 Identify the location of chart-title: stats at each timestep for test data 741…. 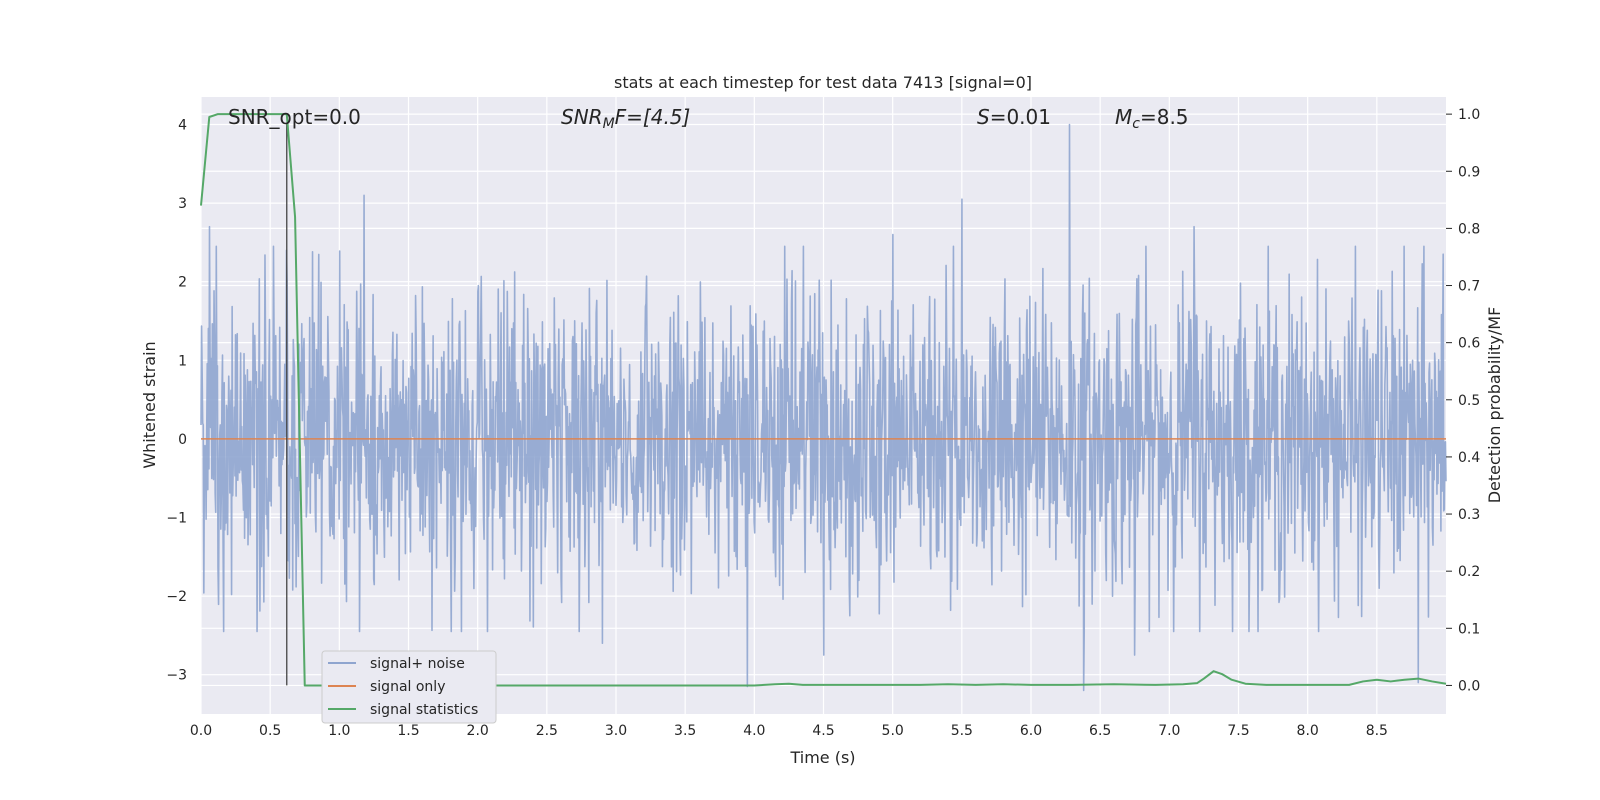
(823, 82).